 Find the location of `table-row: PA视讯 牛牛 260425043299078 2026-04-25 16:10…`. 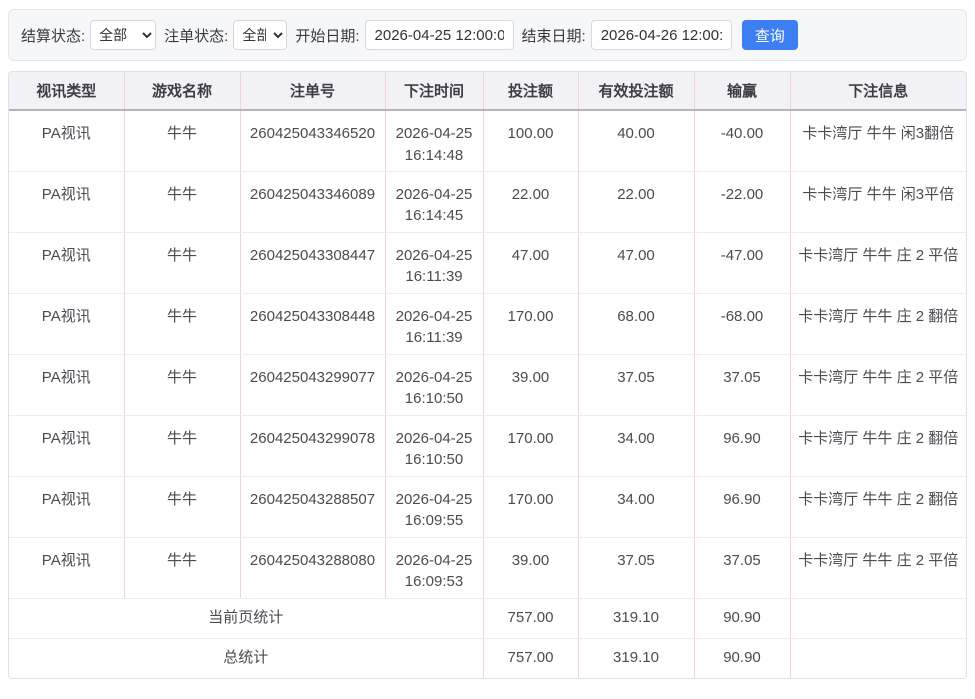

table-row: PA视讯 牛牛 260425043299078 2026-04-25 16:10… is located at coordinates (487, 446).